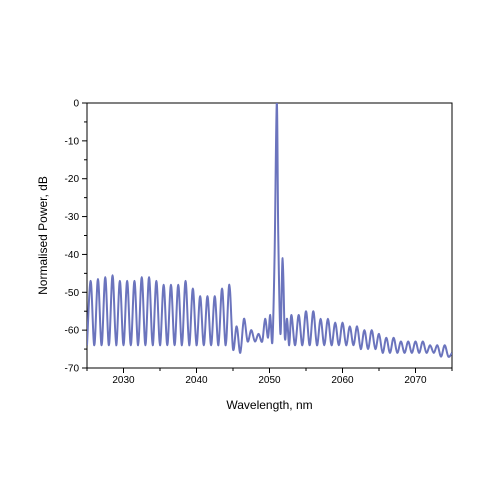 The width and height of the screenshot is (500, 500). I want to click on y-axis-label: Normalised Power, dB, so click(43, 235).